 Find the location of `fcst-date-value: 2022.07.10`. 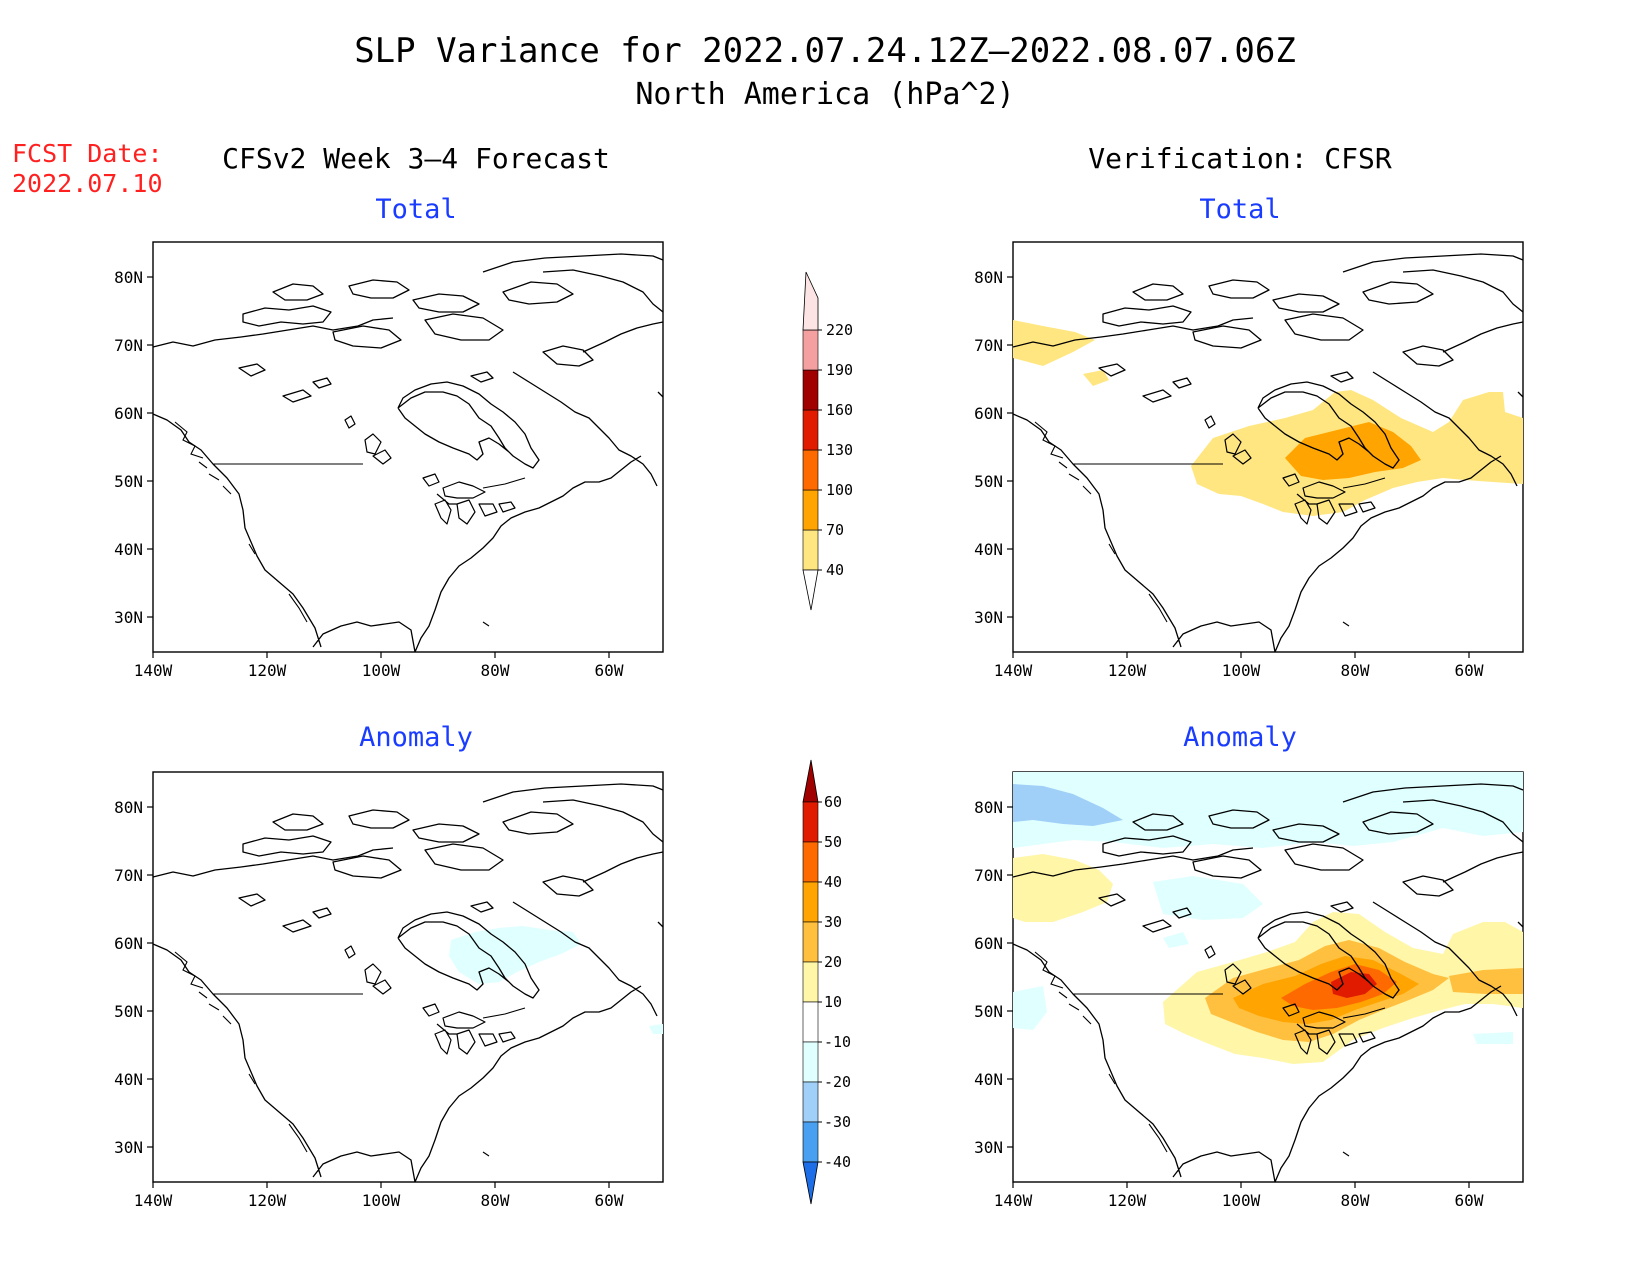

fcst-date-value: 2022.07.10 is located at coordinates (87, 183).